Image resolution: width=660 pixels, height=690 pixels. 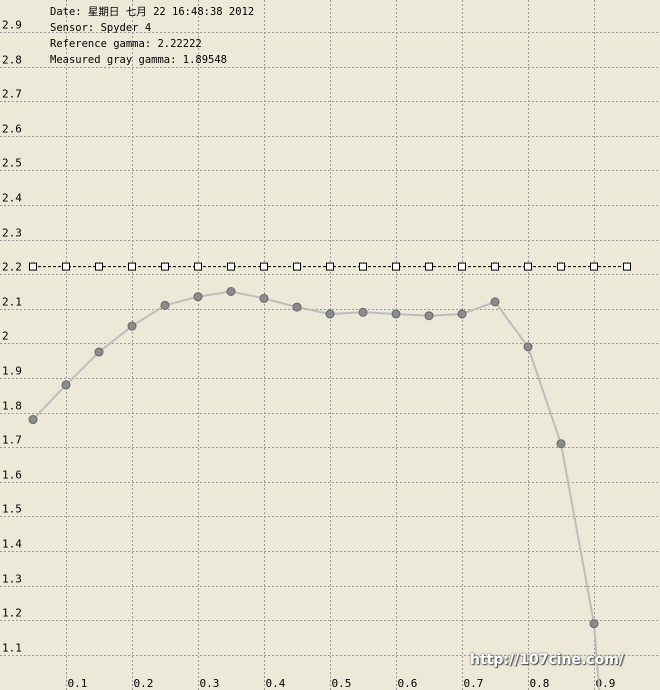 I want to click on y-tick-label: 2.5, so click(x=12, y=163).